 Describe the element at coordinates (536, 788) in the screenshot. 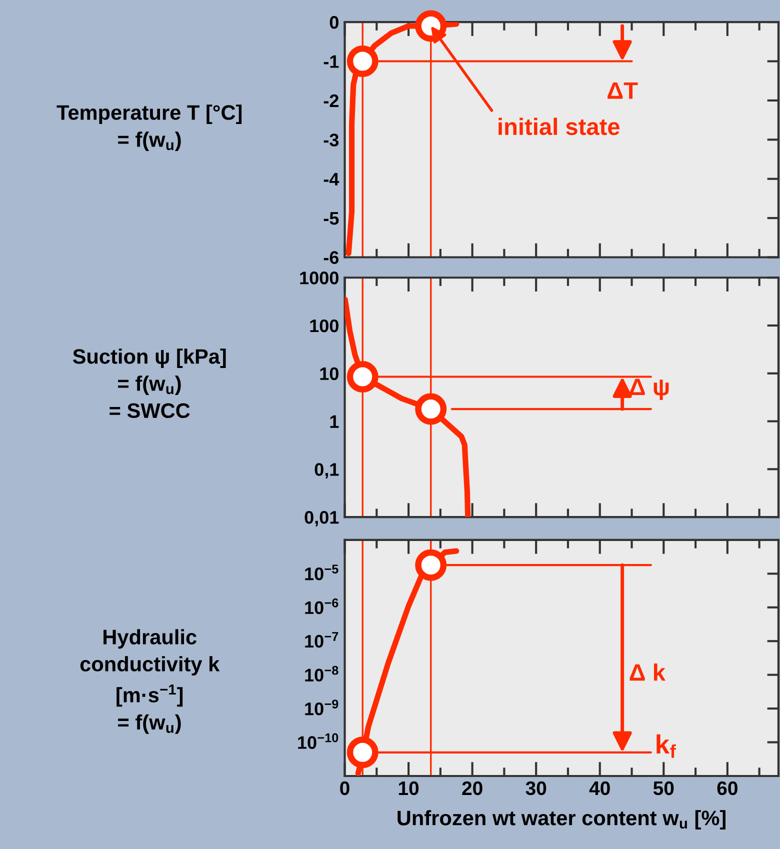

I see `x-tick-label: 30` at that location.